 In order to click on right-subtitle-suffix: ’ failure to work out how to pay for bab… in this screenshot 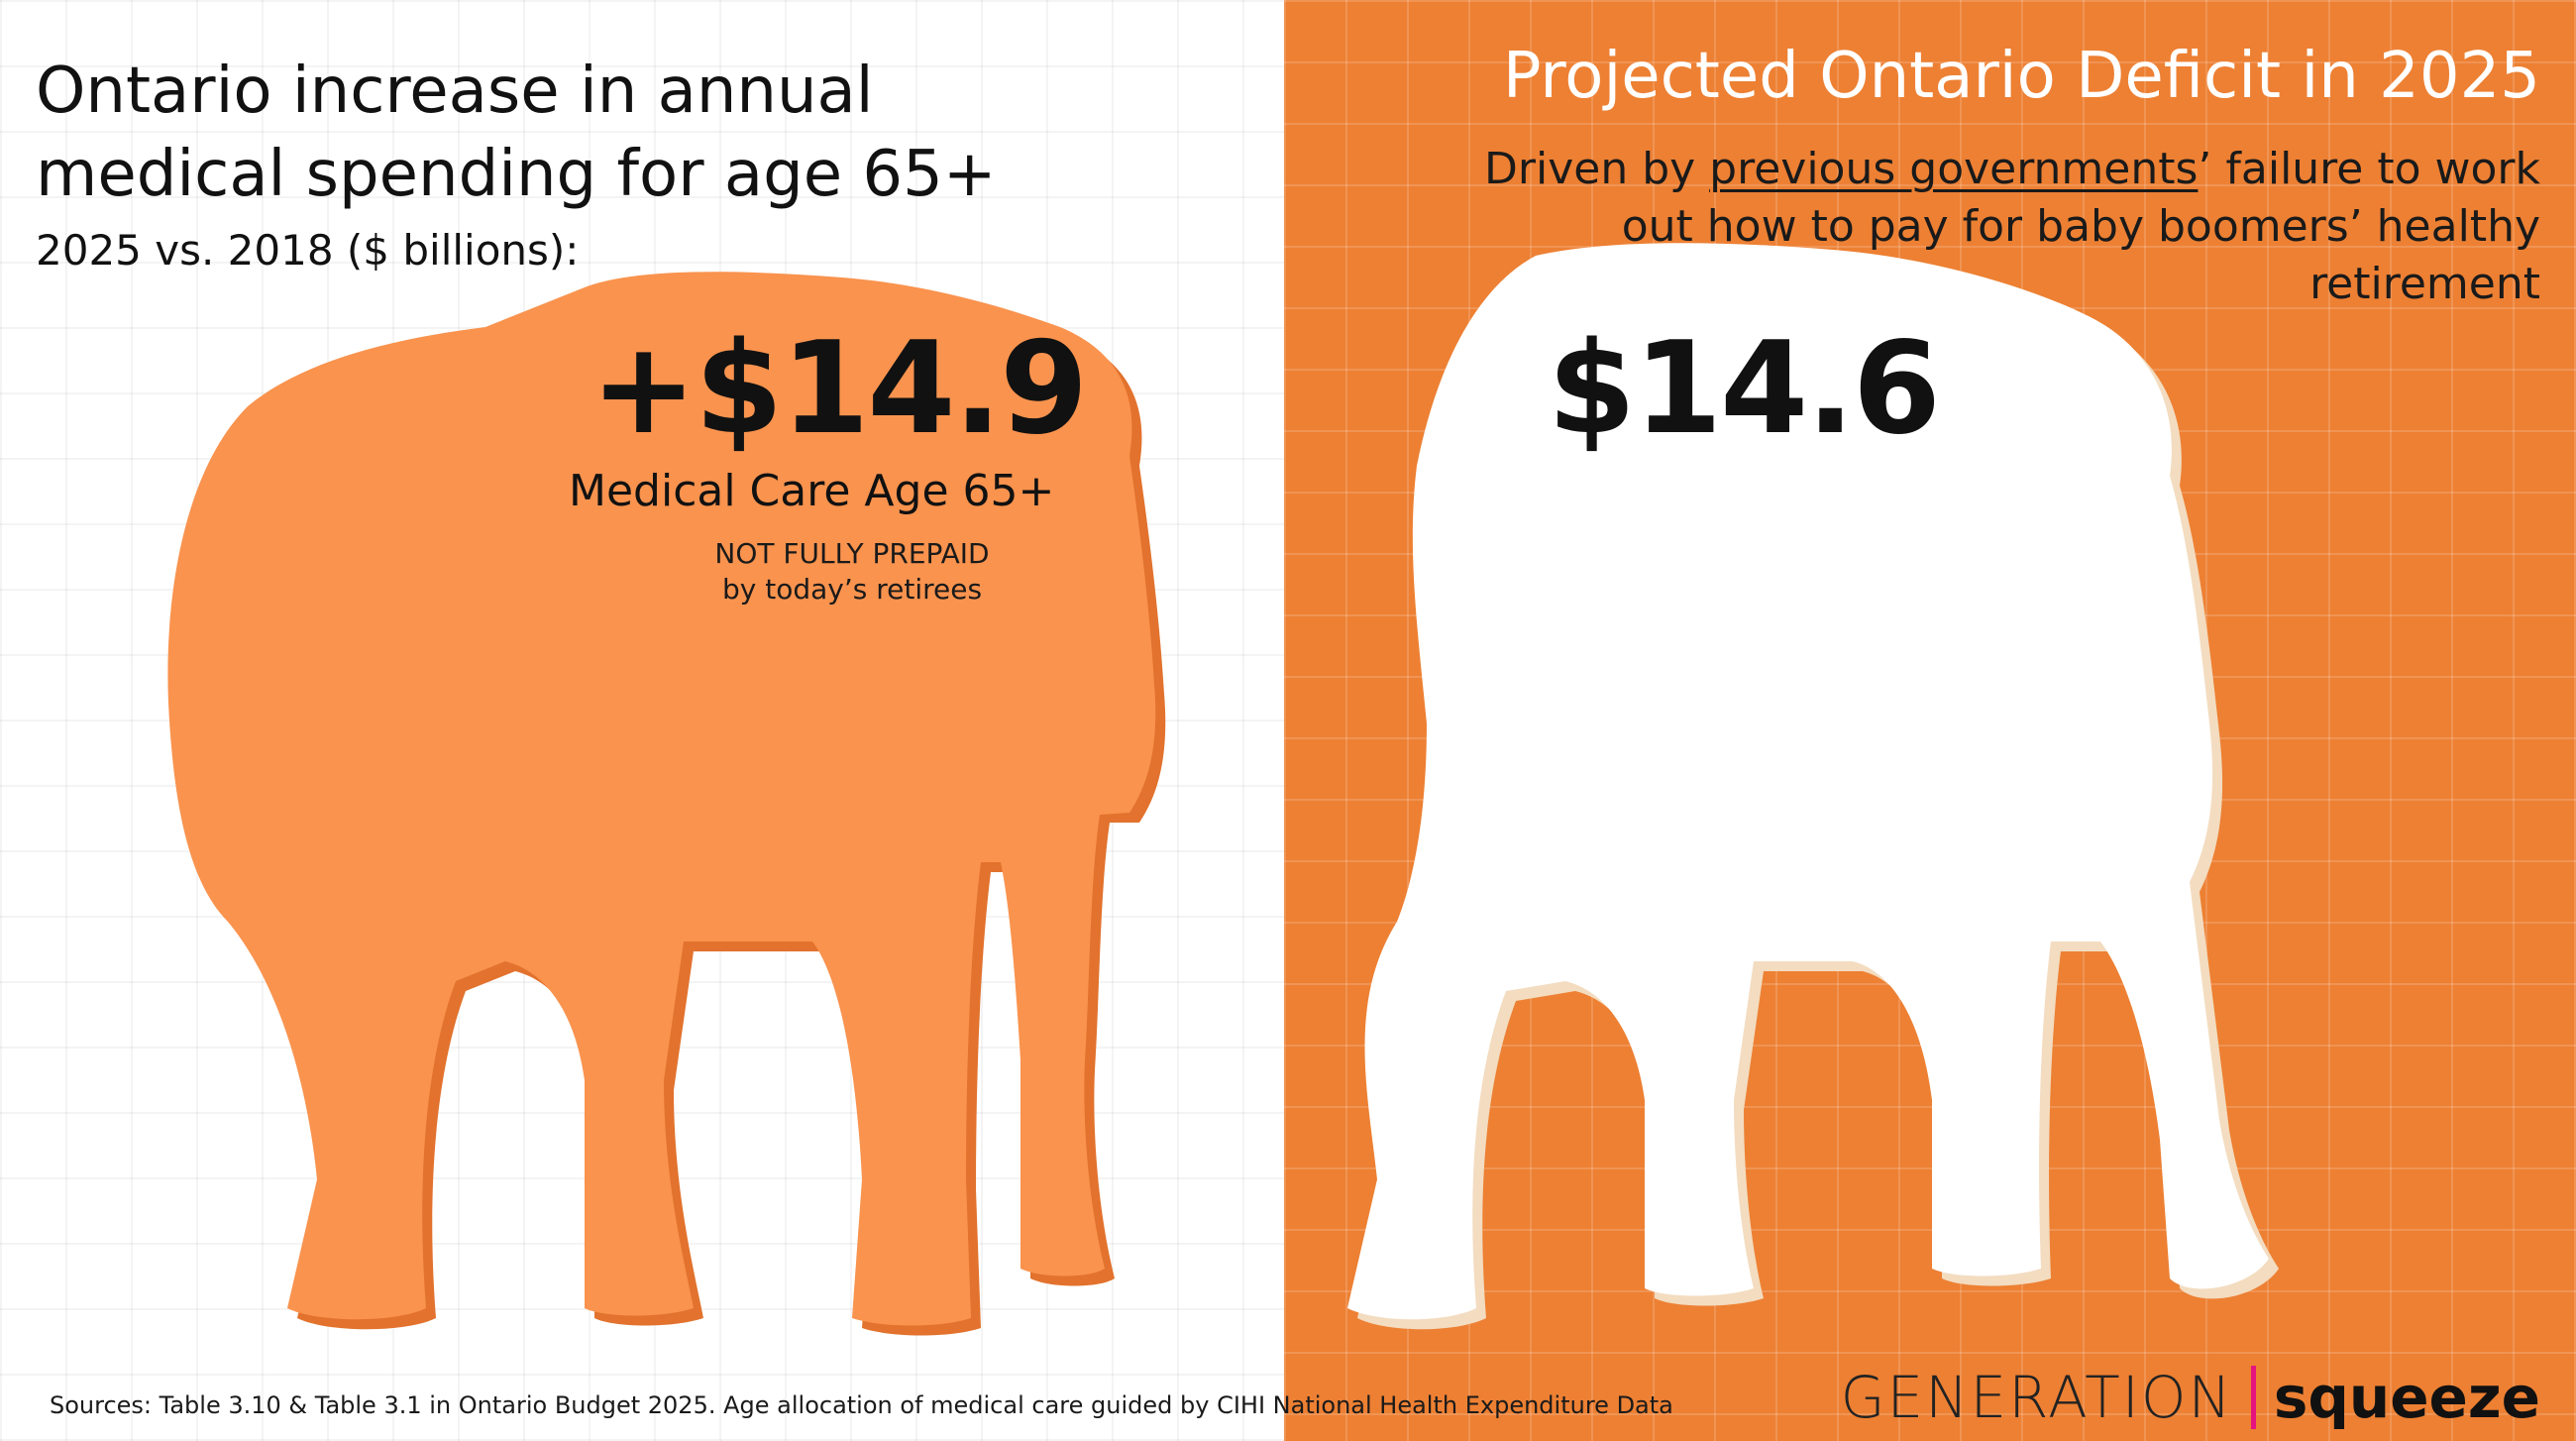, I will do `click(2081, 226)`.